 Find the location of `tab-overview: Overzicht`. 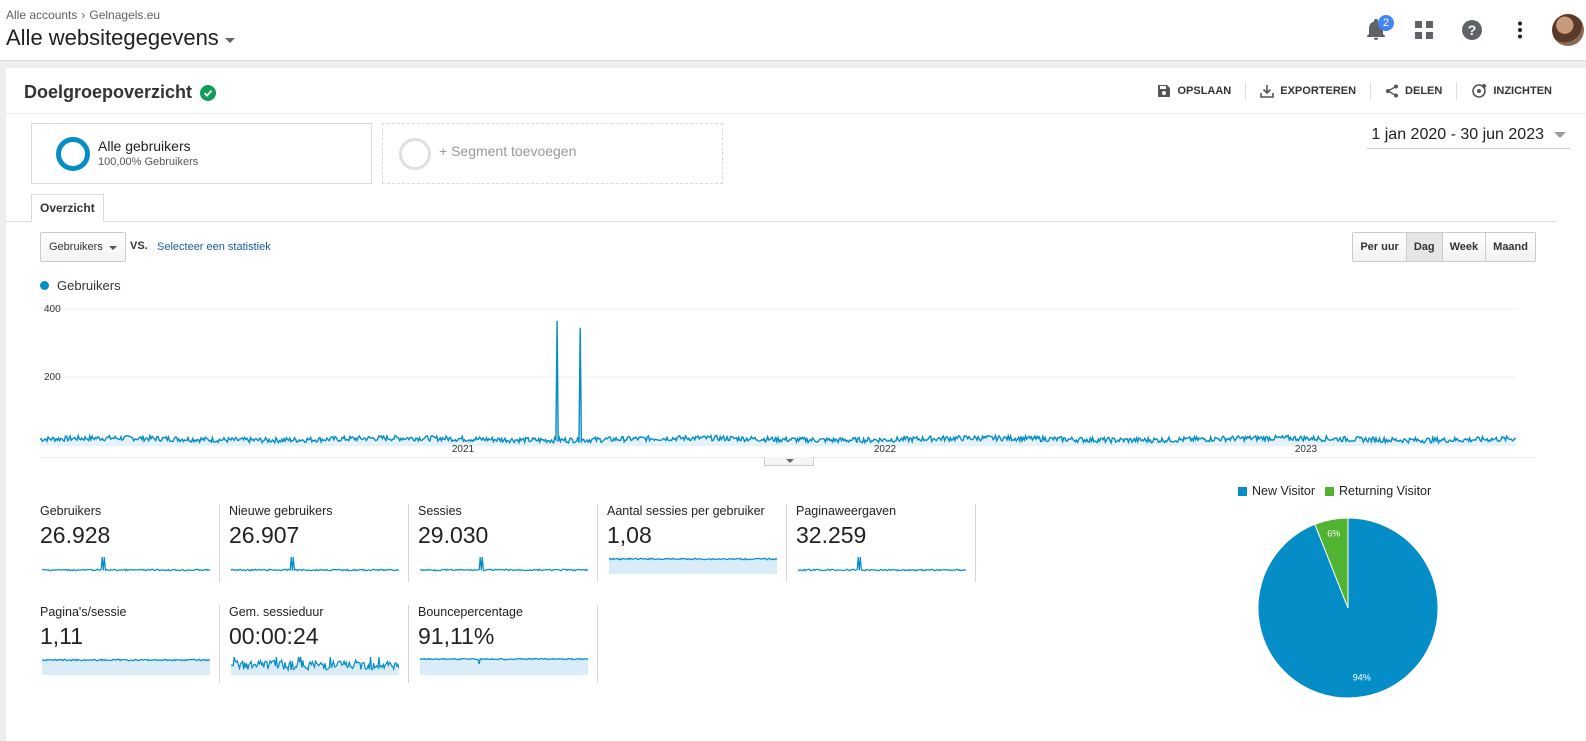

tab-overview: Overzicht is located at coordinates (67, 208).